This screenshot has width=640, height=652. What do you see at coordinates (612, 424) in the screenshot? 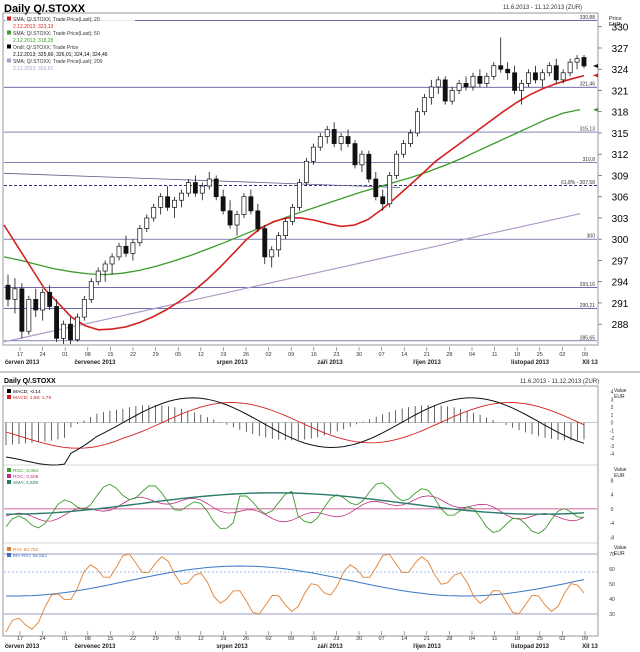
I see `macd-axis-label: 0` at bounding box center [612, 424].